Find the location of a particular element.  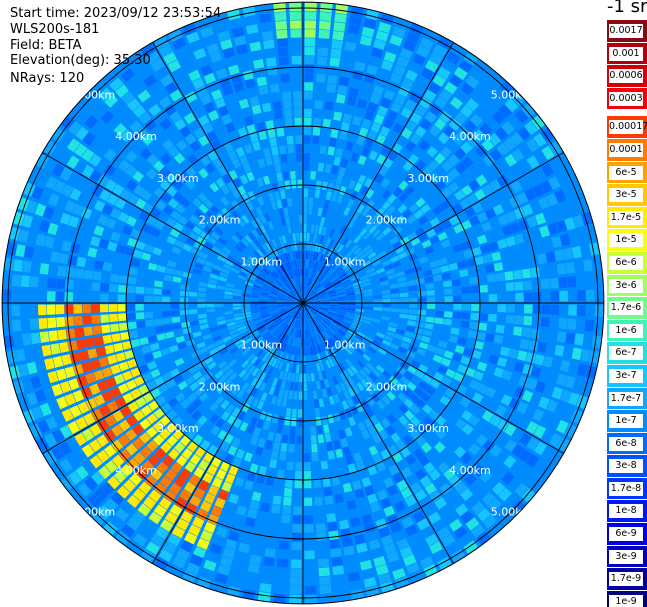

colorbar-tick-label: 0.001 is located at coordinates (626, 53).